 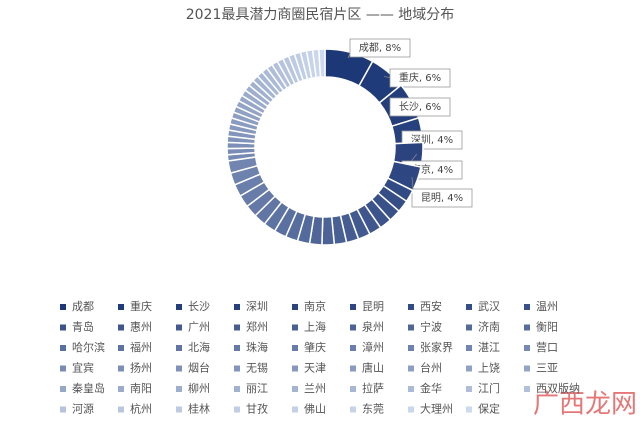 I want to click on legend-label: 长沙, so click(x=199, y=306).